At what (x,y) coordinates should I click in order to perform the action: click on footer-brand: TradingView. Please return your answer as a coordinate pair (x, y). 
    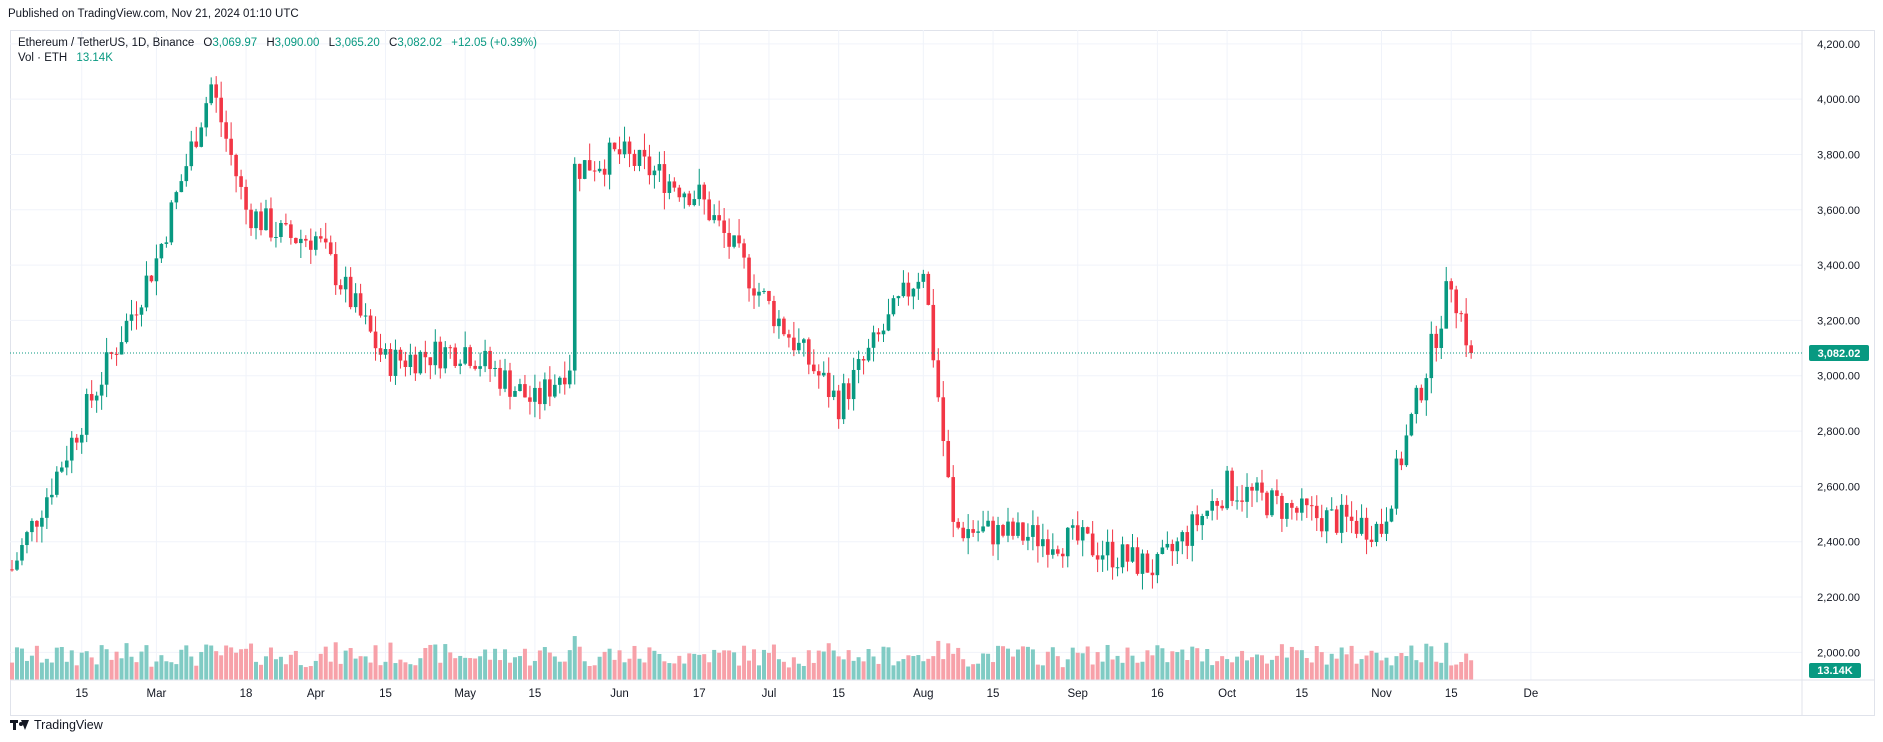
    Looking at the image, I should click on (56, 725).